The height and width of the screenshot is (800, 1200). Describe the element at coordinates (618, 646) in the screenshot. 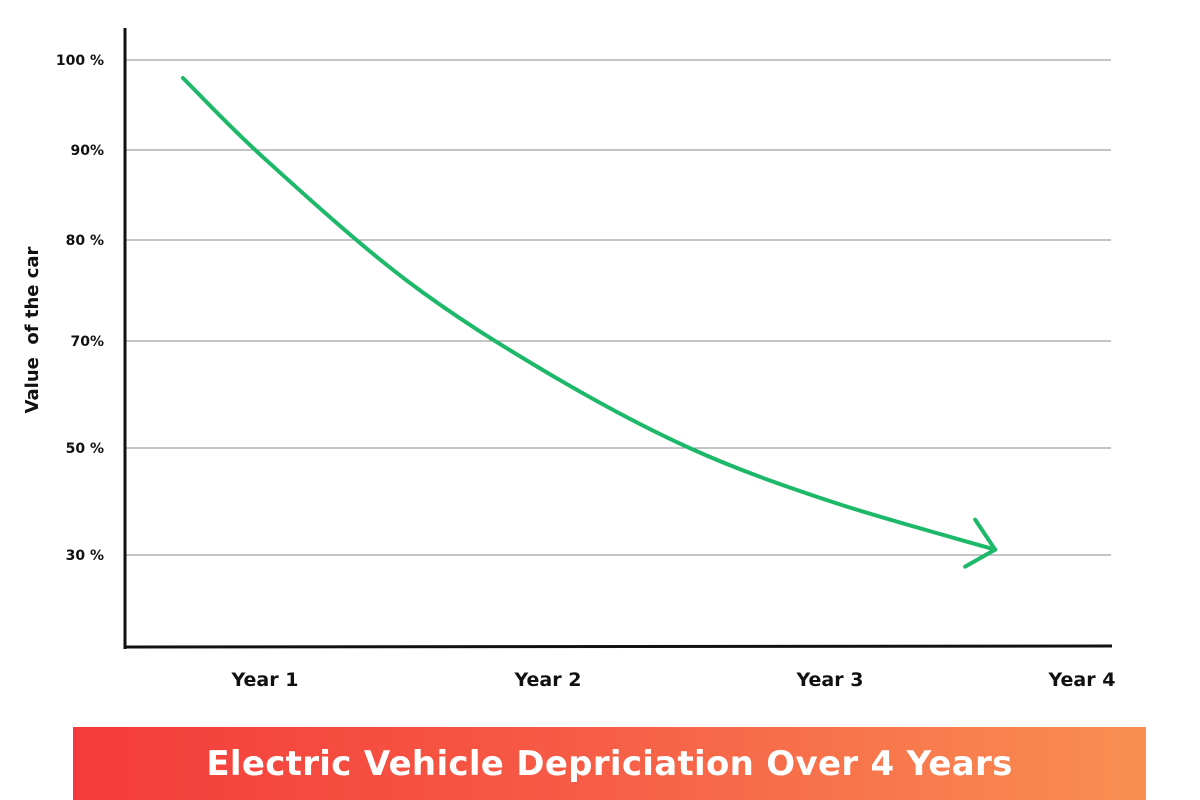

I see `x-axis` at that location.